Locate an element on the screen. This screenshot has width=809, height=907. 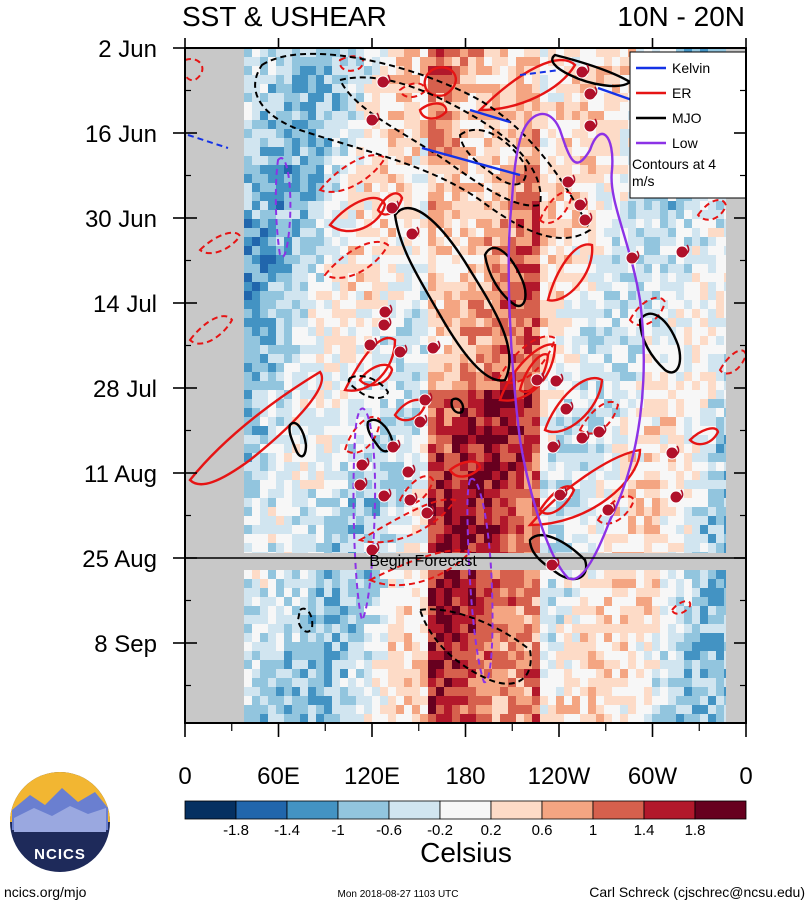
footer-url: ncics.org/mjo is located at coordinates (45, 892).